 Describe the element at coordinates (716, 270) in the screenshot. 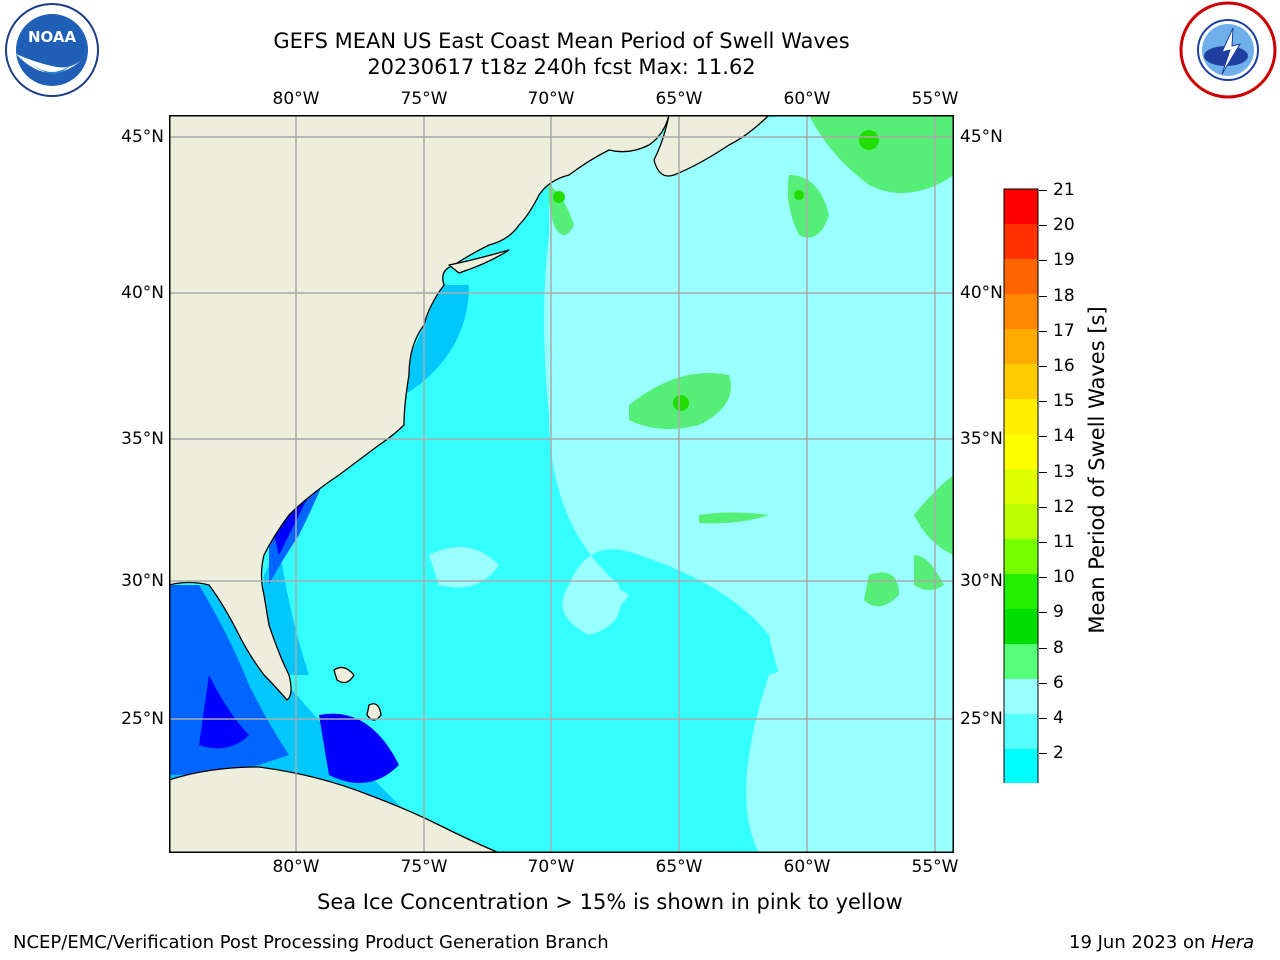

I see `swell-10-11-patches` at that location.